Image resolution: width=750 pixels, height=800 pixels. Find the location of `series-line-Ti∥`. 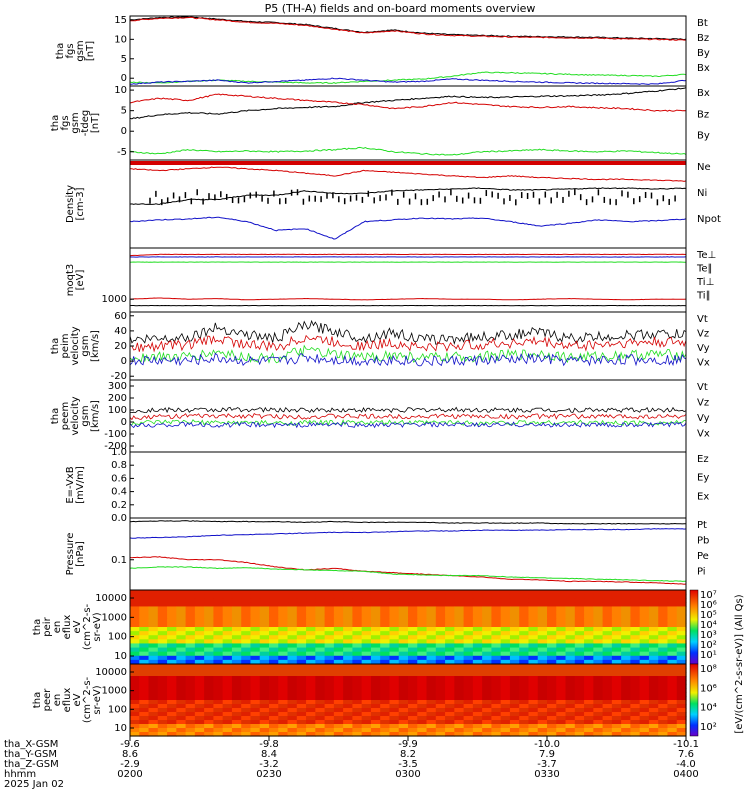

series-line-Ti∥ is located at coordinates (408, 299).